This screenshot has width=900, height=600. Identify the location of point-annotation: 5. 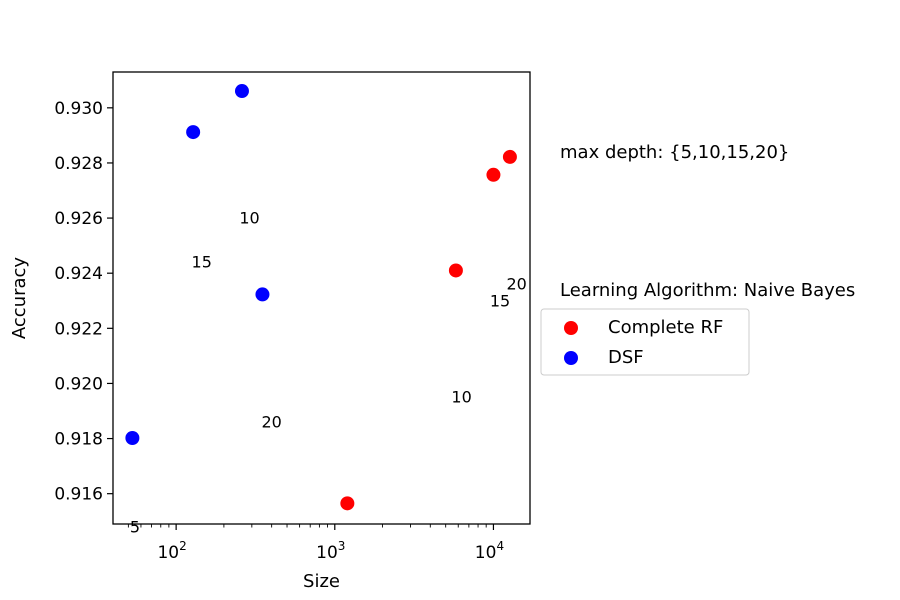
(135, 526).